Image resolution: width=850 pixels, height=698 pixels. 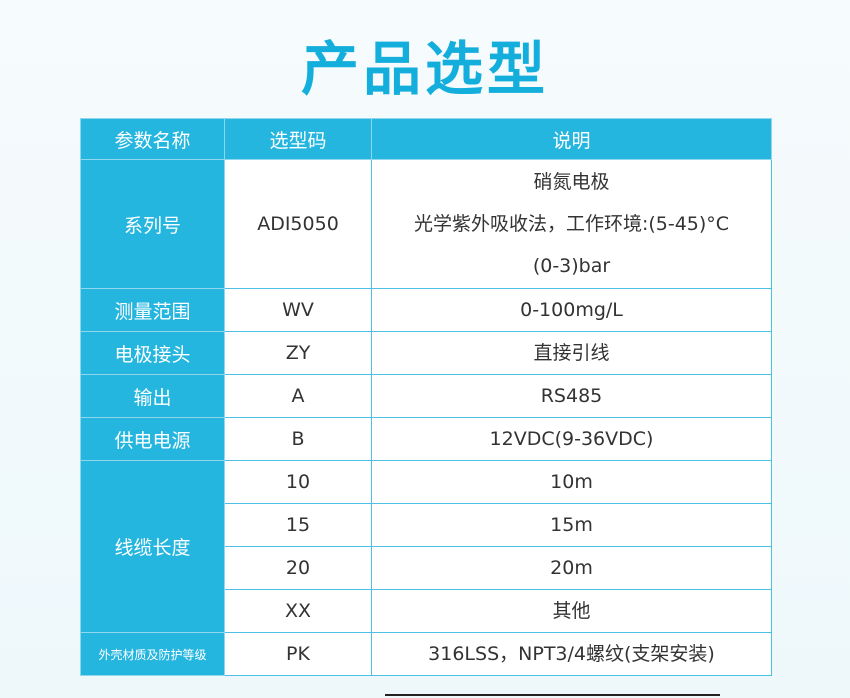 I want to click on desc-cell: 10m, so click(x=571, y=482).